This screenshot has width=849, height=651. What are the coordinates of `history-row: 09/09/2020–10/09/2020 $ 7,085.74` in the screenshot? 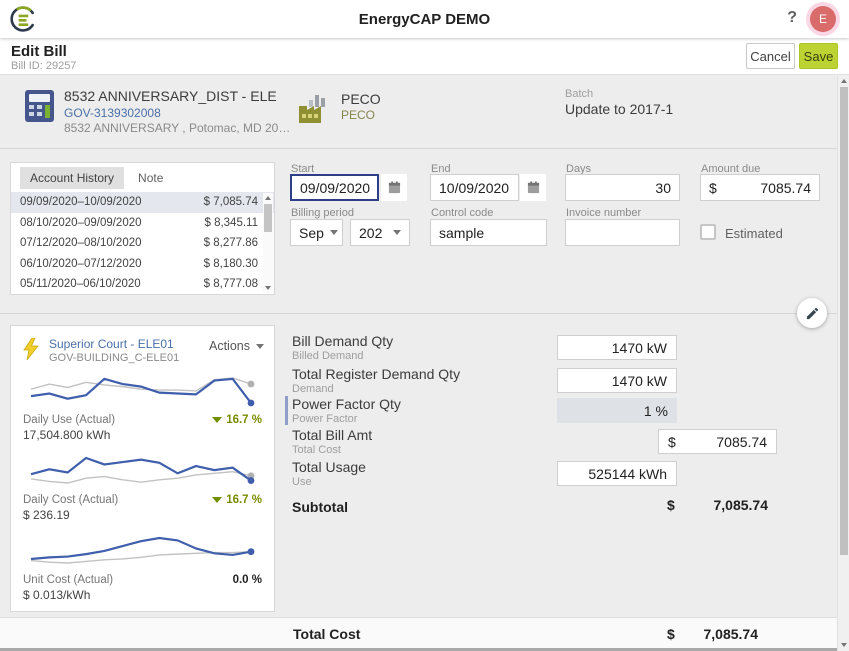 It's located at (142, 202).